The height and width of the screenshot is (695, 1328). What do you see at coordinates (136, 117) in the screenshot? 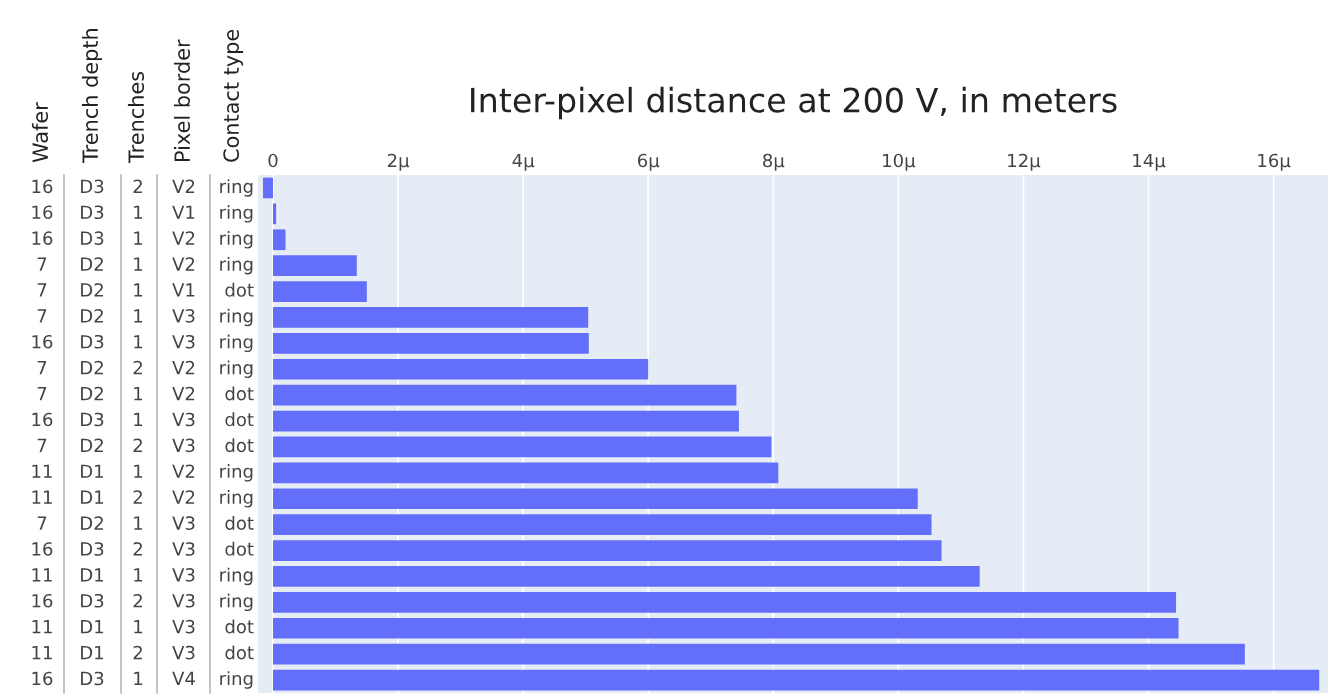
I see `text: Trenches` at bounding box center [136, 117].